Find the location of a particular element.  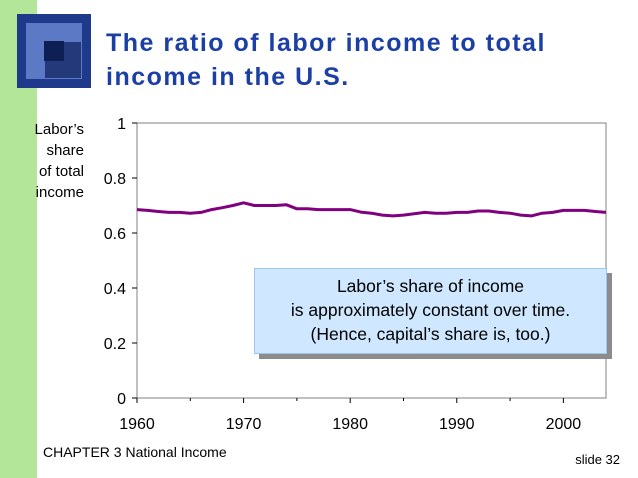

x-tick-label: 1990 is located at coordinates (457, 424).